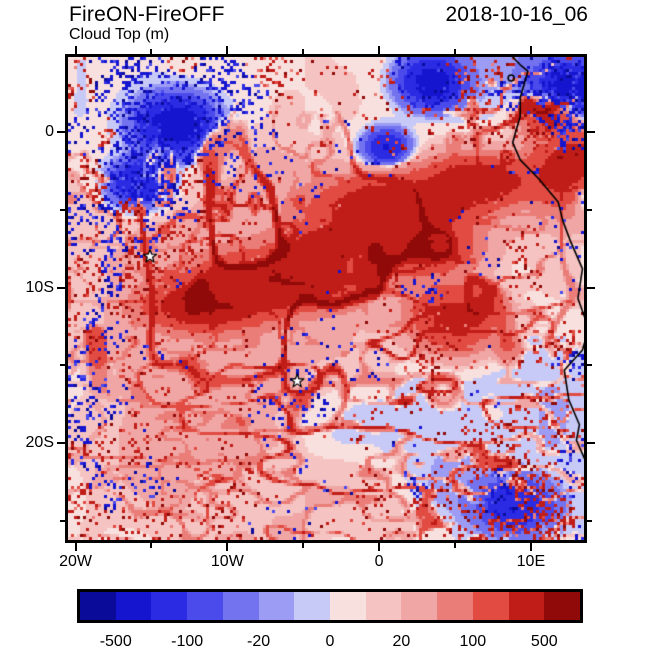 Image resolution: width=650 pixels, height=667 pixels. Describe the element at coordinates (187, 641) in the screenshot. I see `colorbar-tick-label: -100` at that location.